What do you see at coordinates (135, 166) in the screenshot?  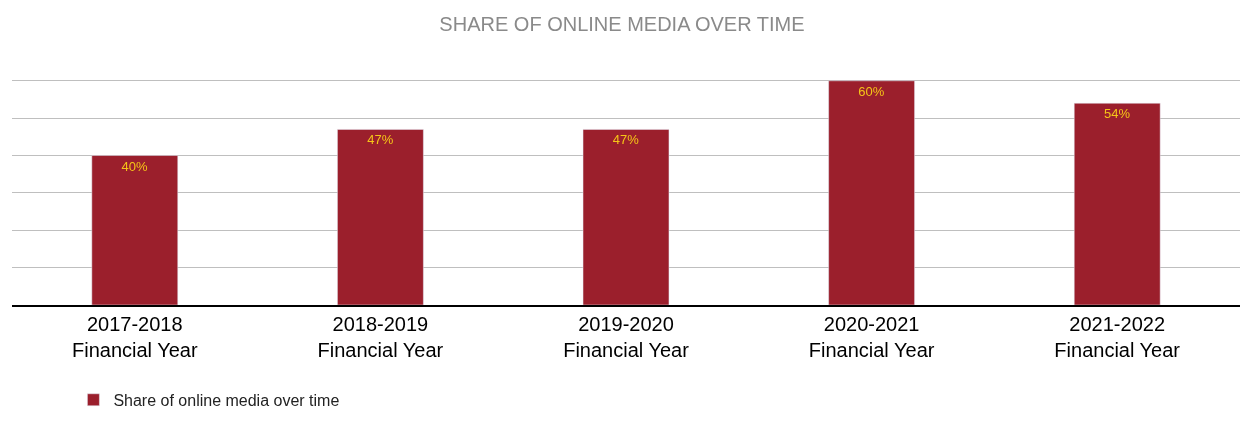 I see `data-label: 40%` at bounding box center [135, 166].